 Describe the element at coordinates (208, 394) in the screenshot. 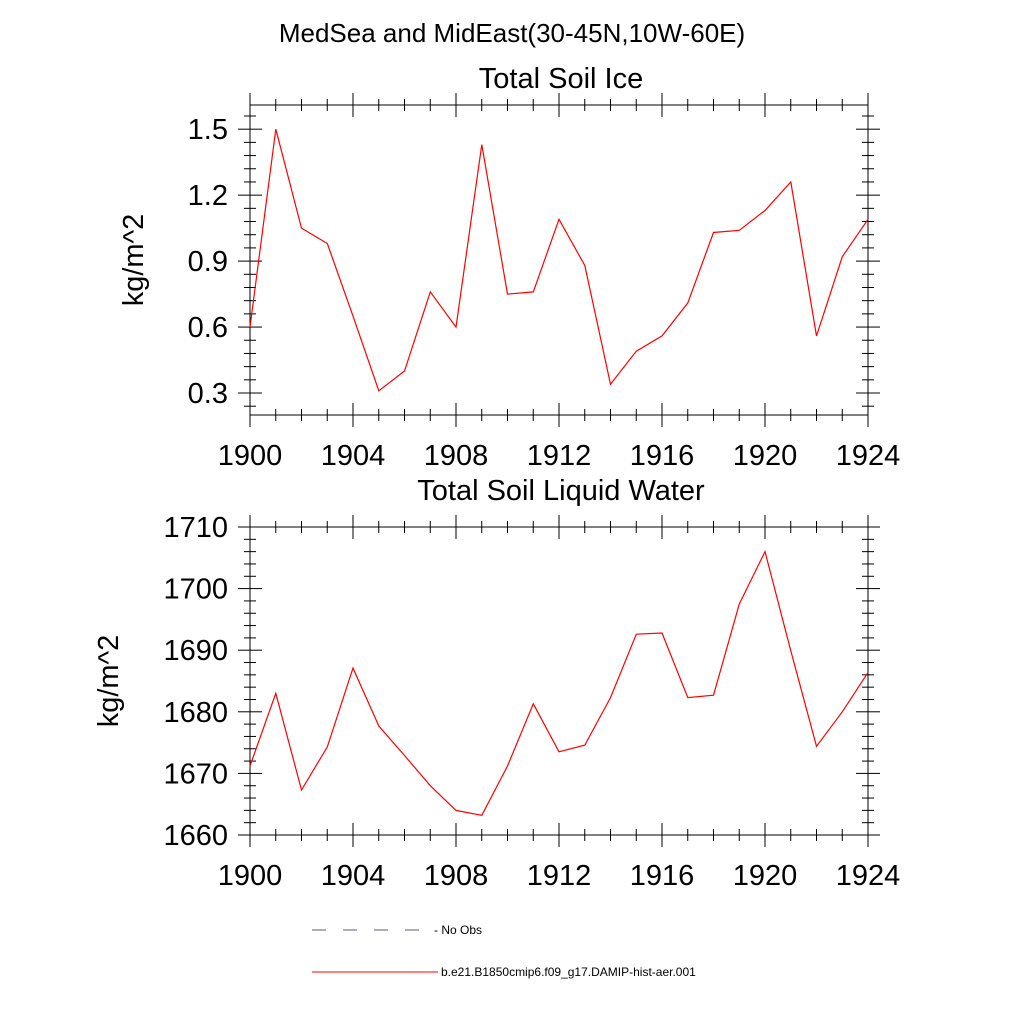

I see `y-tick-label: 0.3` at that location.